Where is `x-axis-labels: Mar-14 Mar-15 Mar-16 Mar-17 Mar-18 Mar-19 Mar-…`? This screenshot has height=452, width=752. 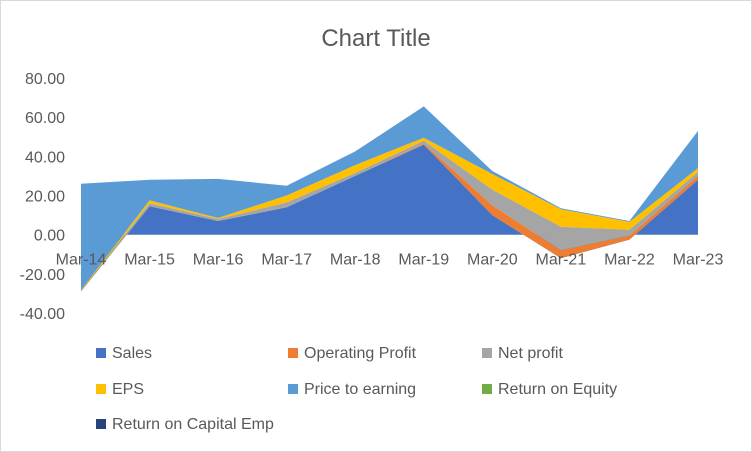
x-axis-labels: Mar-14 Mar-15 Mar-16 Mar-17 Mar-18 Mar-19 Mar-… is located at coordinates (390, 260).